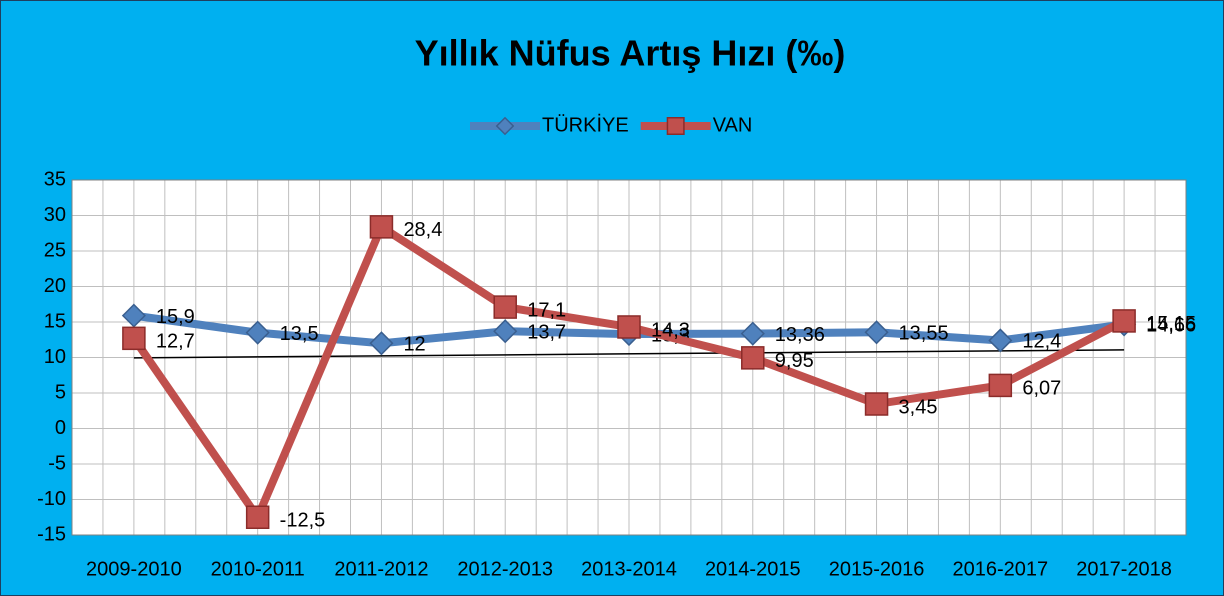  Describe the element at coordinates (924, 334) in the screenshot. I see `data-label: 13,55` at that location.